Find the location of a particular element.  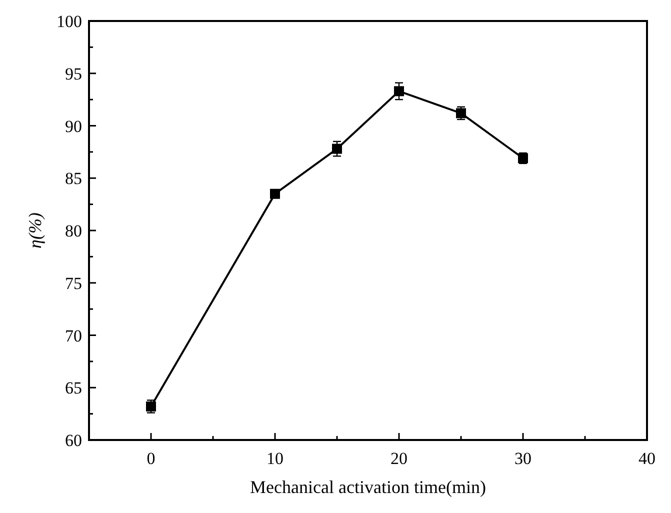

y-tick-label: 85 is located at coordinates (73, 178).